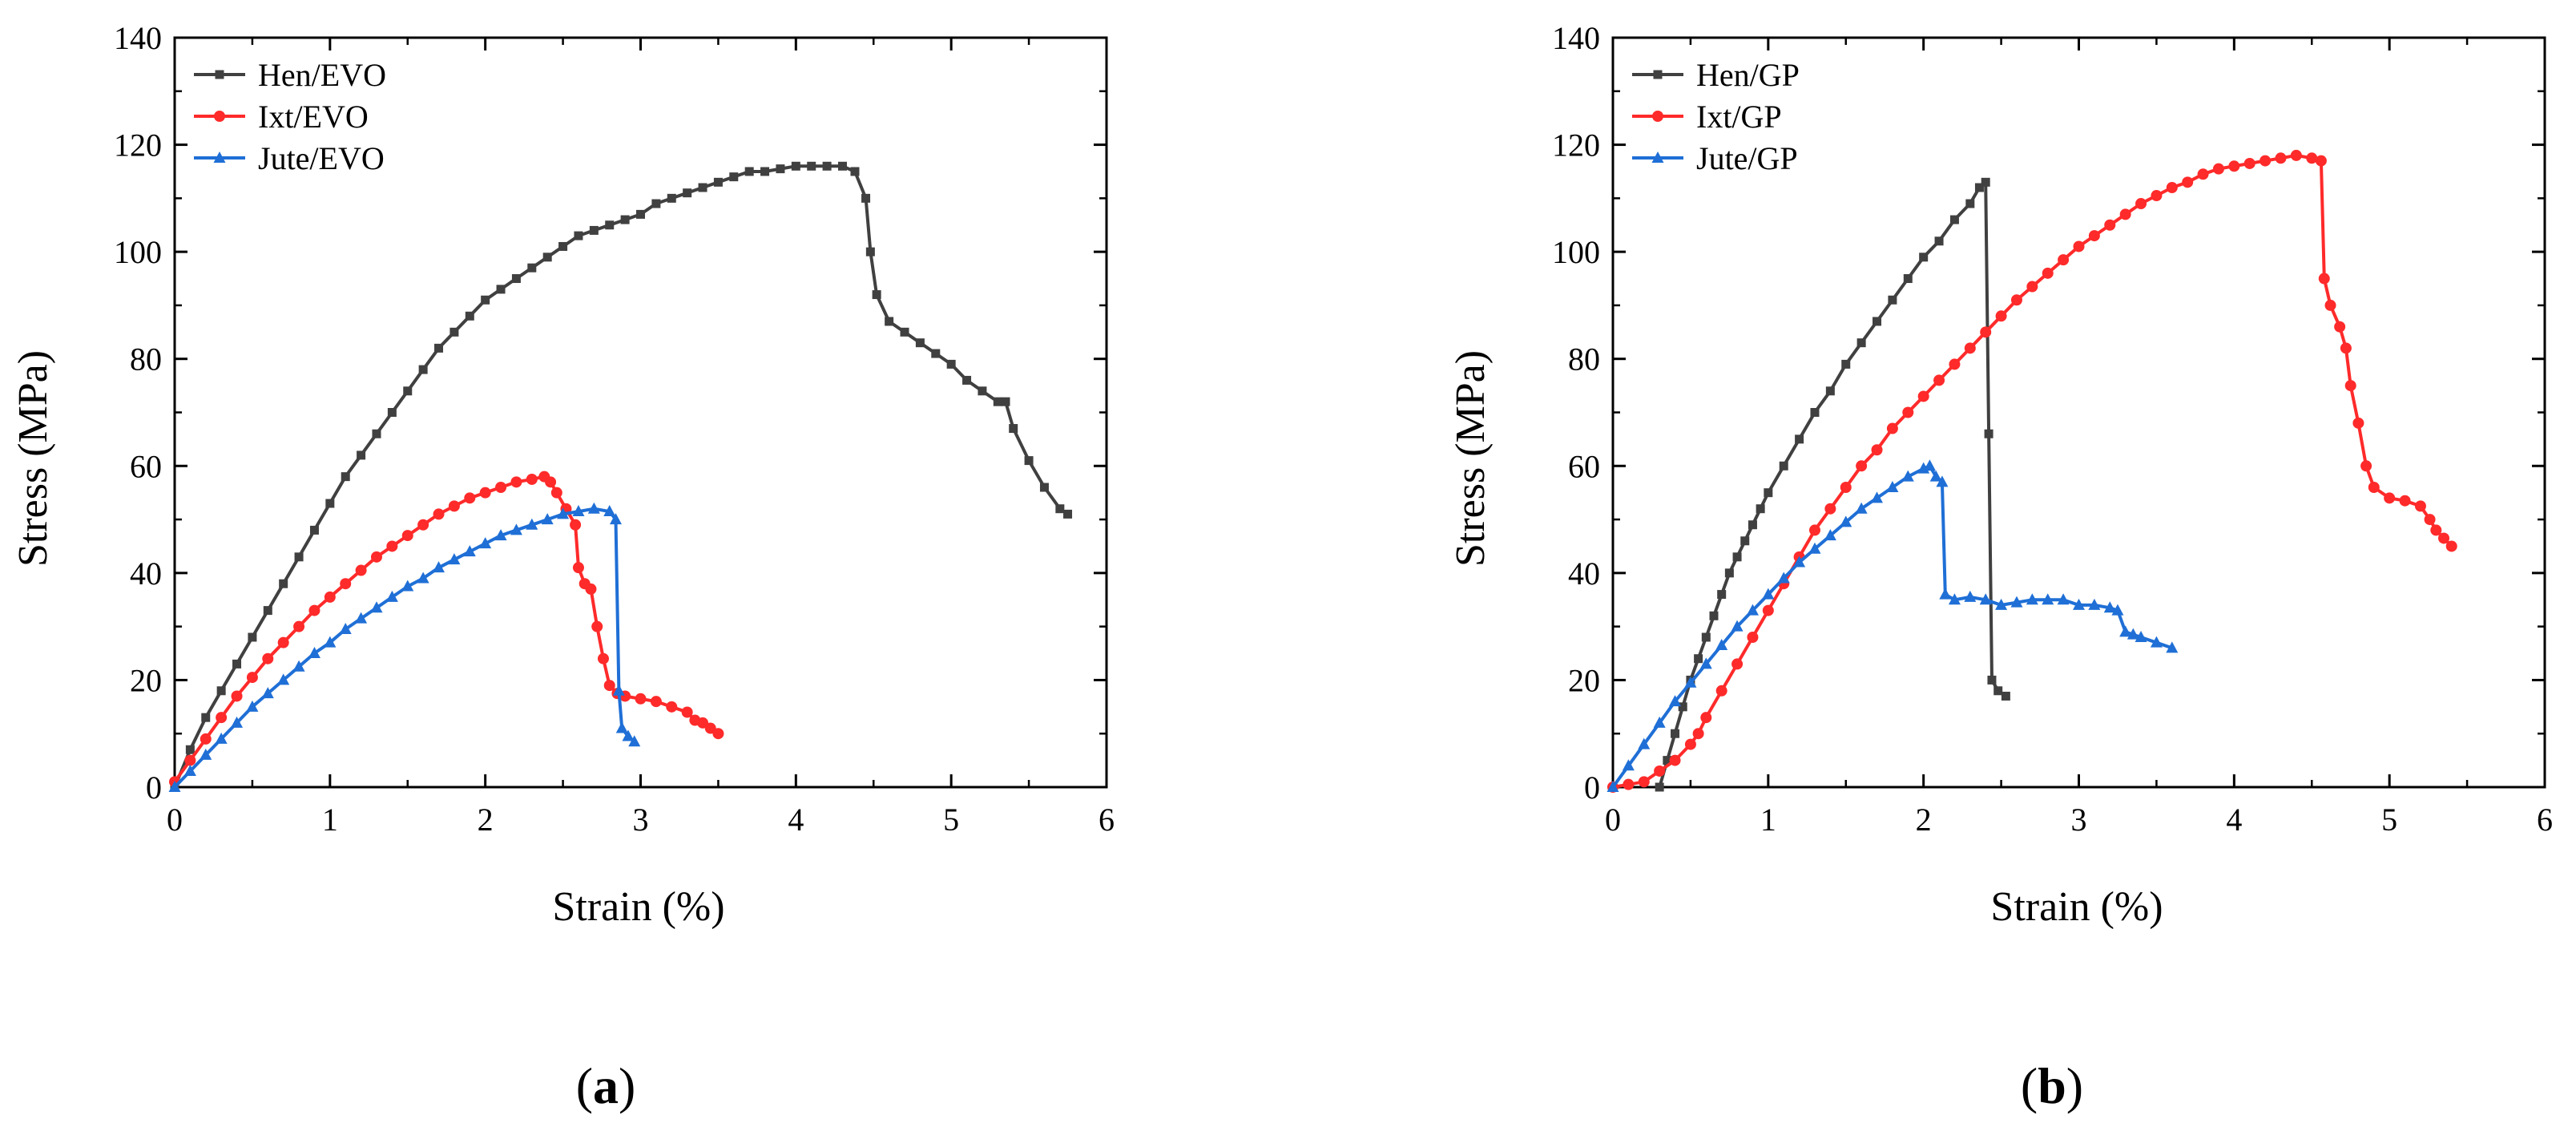 Image resolution: width=2576 pixels, height=1131 pixels. What do you see at coordinates (154, 787) in the screenshot?
I see `y-tick-label: 0` at bounding box center [154, 787].